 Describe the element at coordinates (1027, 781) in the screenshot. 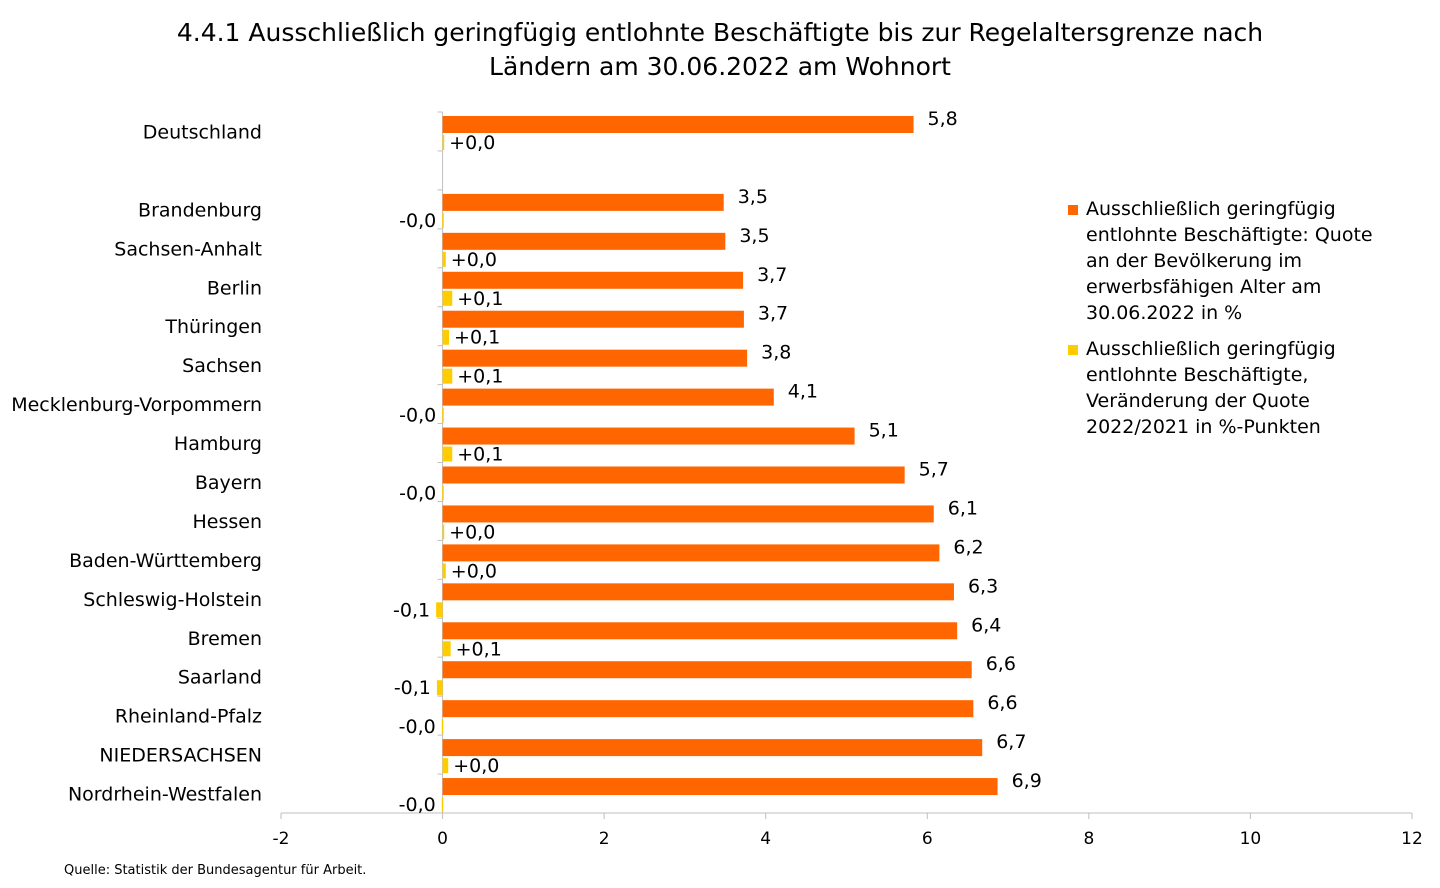

I see `quote-bar-label: 6,9` at that location.